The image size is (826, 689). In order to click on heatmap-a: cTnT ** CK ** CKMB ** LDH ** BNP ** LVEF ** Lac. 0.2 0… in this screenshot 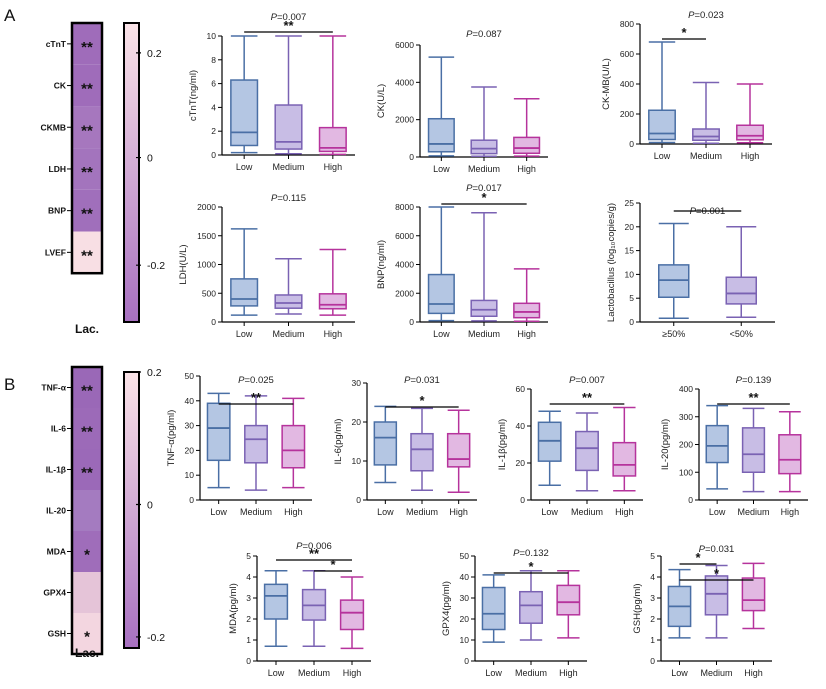, I will do `click(103, 178)`.